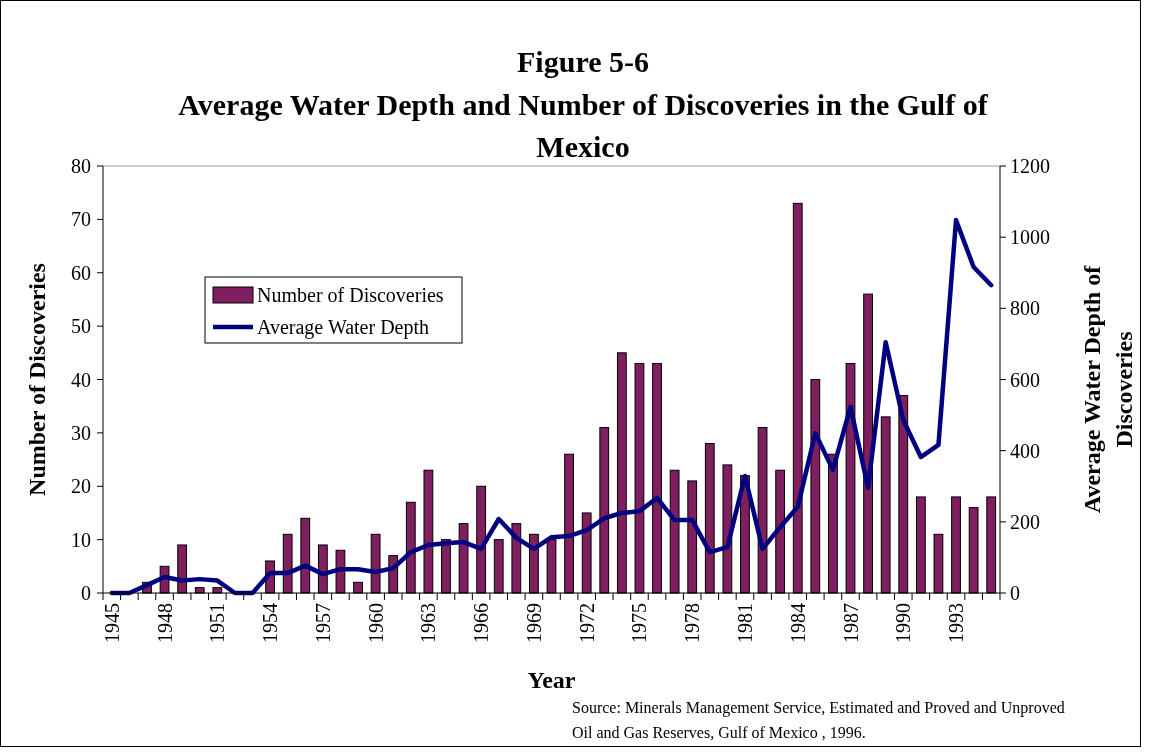  I want to click on y2-tick-label: 1000, so click(1030, 237).